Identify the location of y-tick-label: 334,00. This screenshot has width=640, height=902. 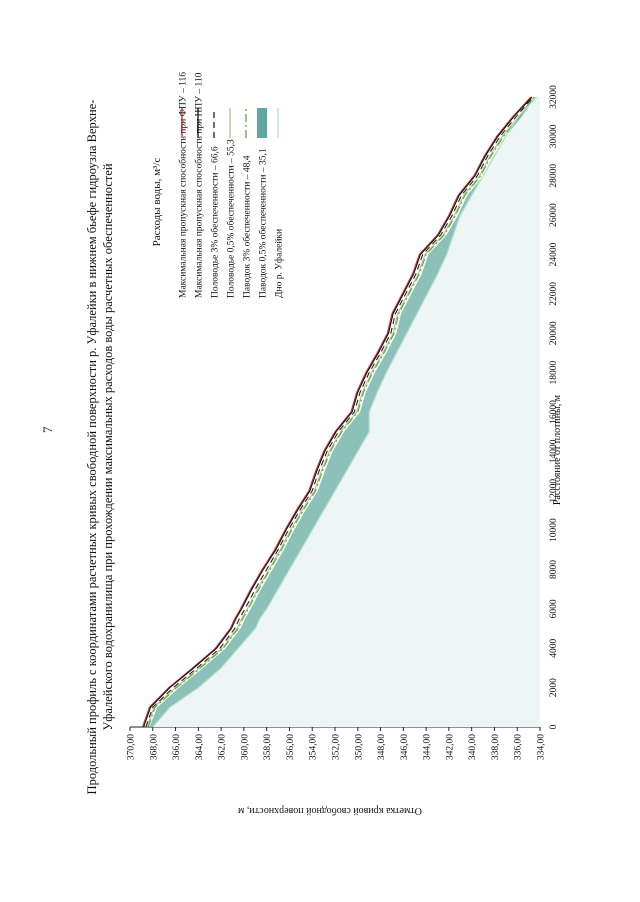
(542, 747).